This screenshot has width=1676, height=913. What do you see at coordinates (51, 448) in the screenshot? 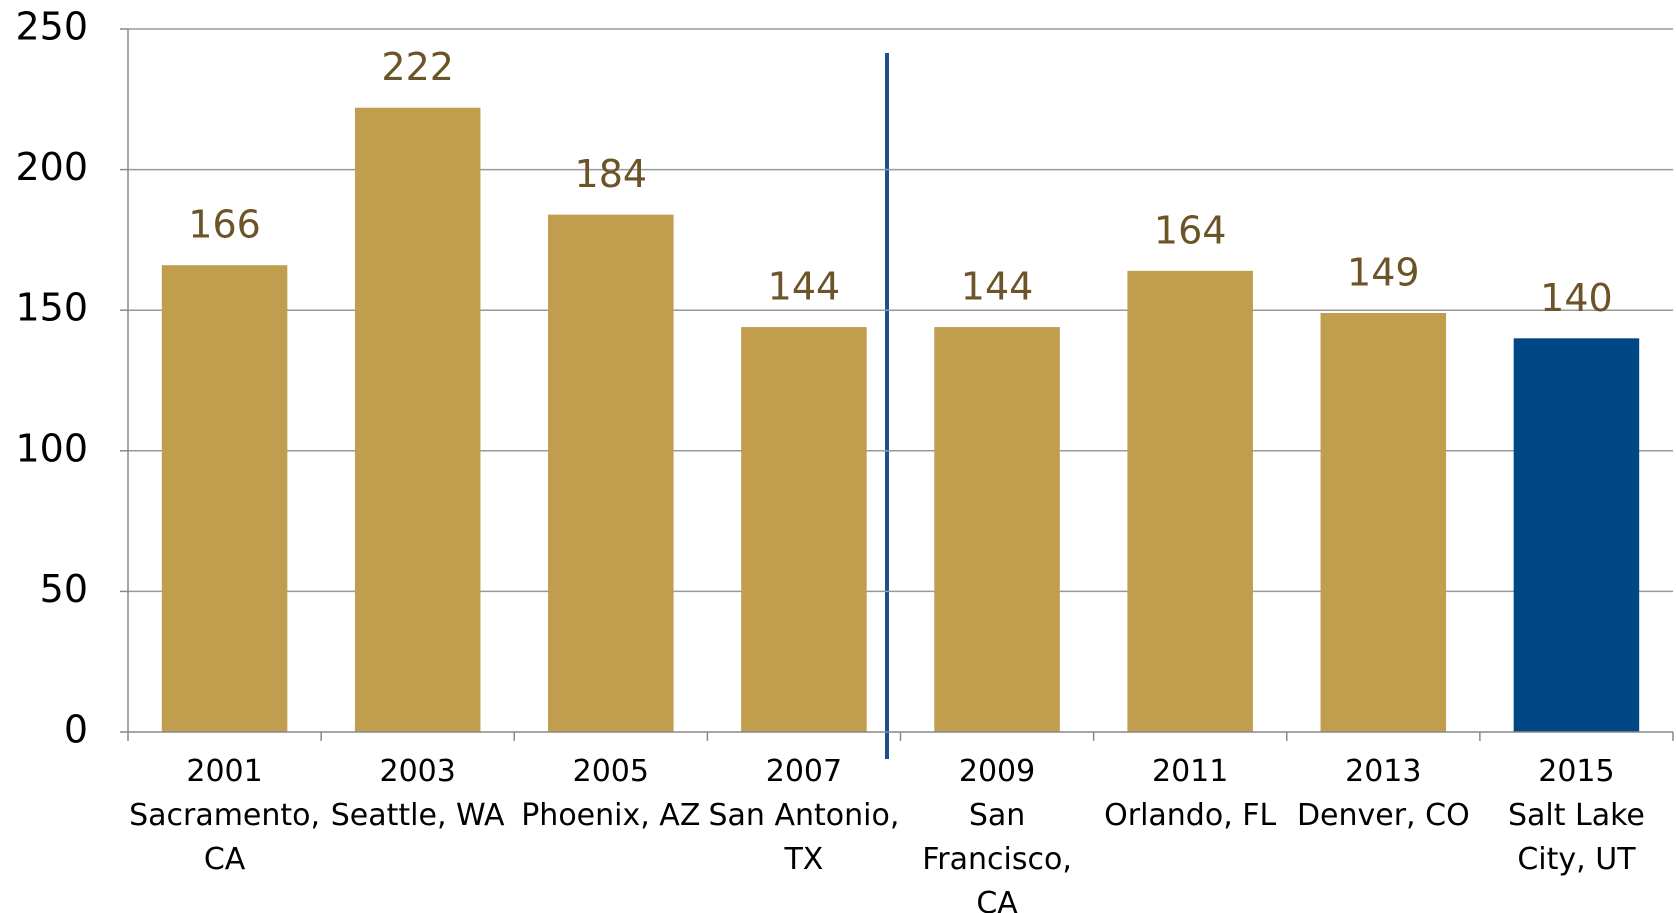
I see `y-tick-label: 100` at bounding box center [51, 448].